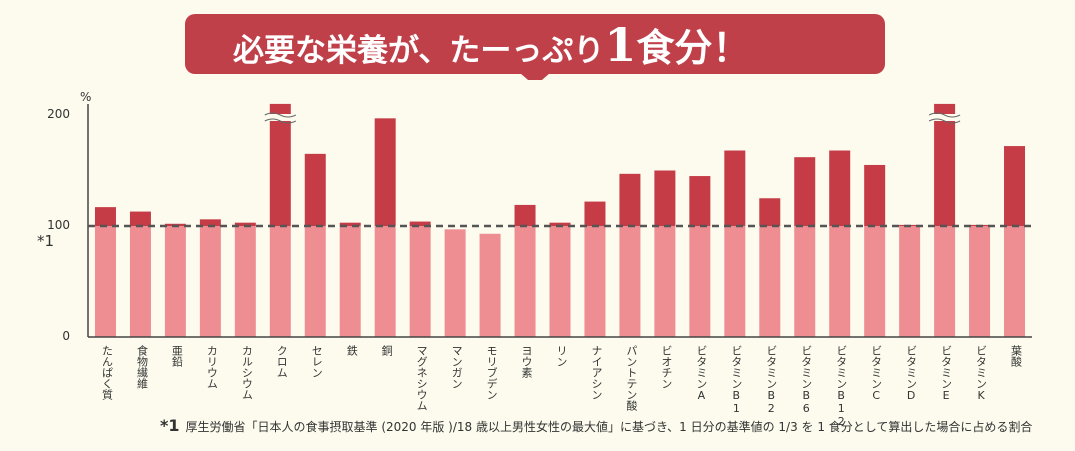 The image size is (1075, 451). What do you see at coordinates (620, 45) in the screenshot?
I see `banner-text-number: 1` at bounding box center [620, 45].